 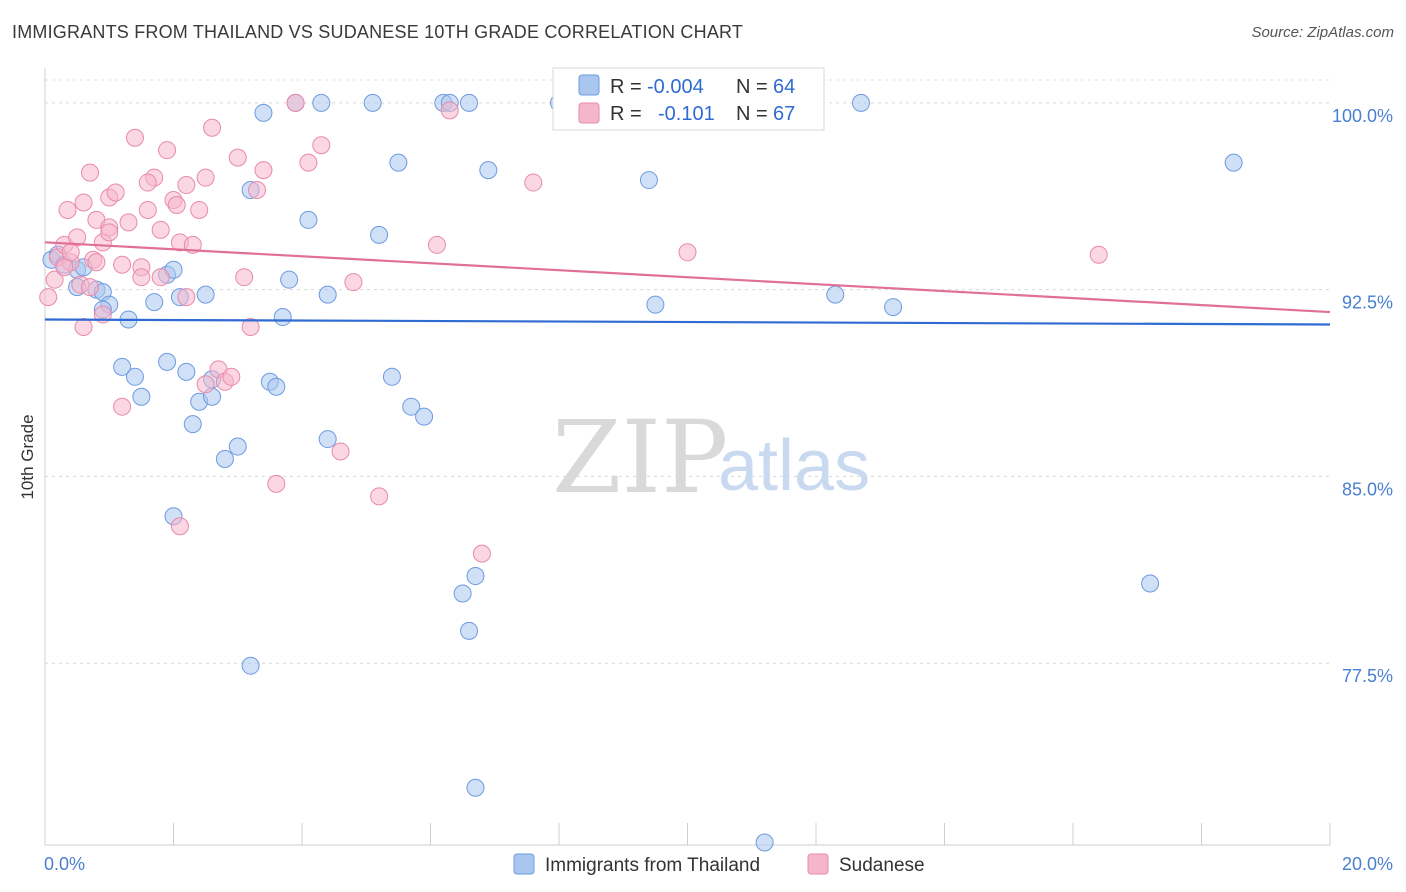 What do you see at coordinates (524, 864) in the screenshot?
I see `bottom-legend-swatch-thailand` at bounding box center [524, 864].